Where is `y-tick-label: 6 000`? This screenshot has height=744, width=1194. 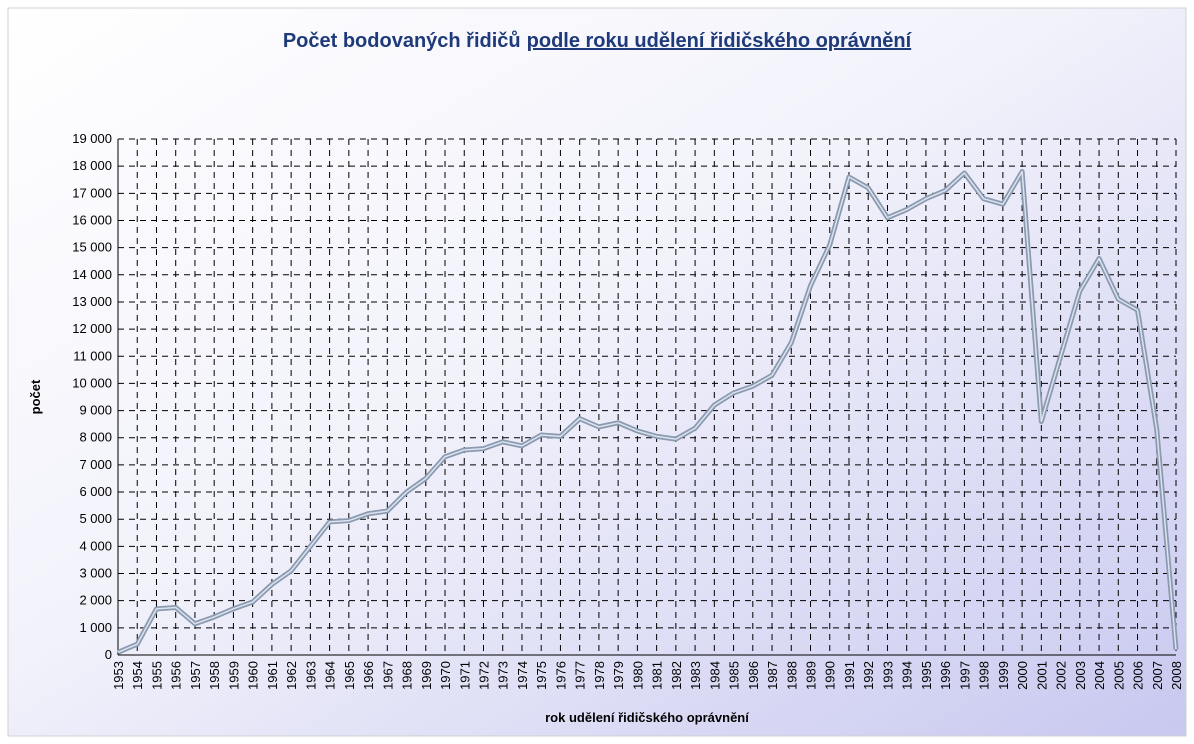
y-tick-label: 6 000 is located at coordinates (95, 491).